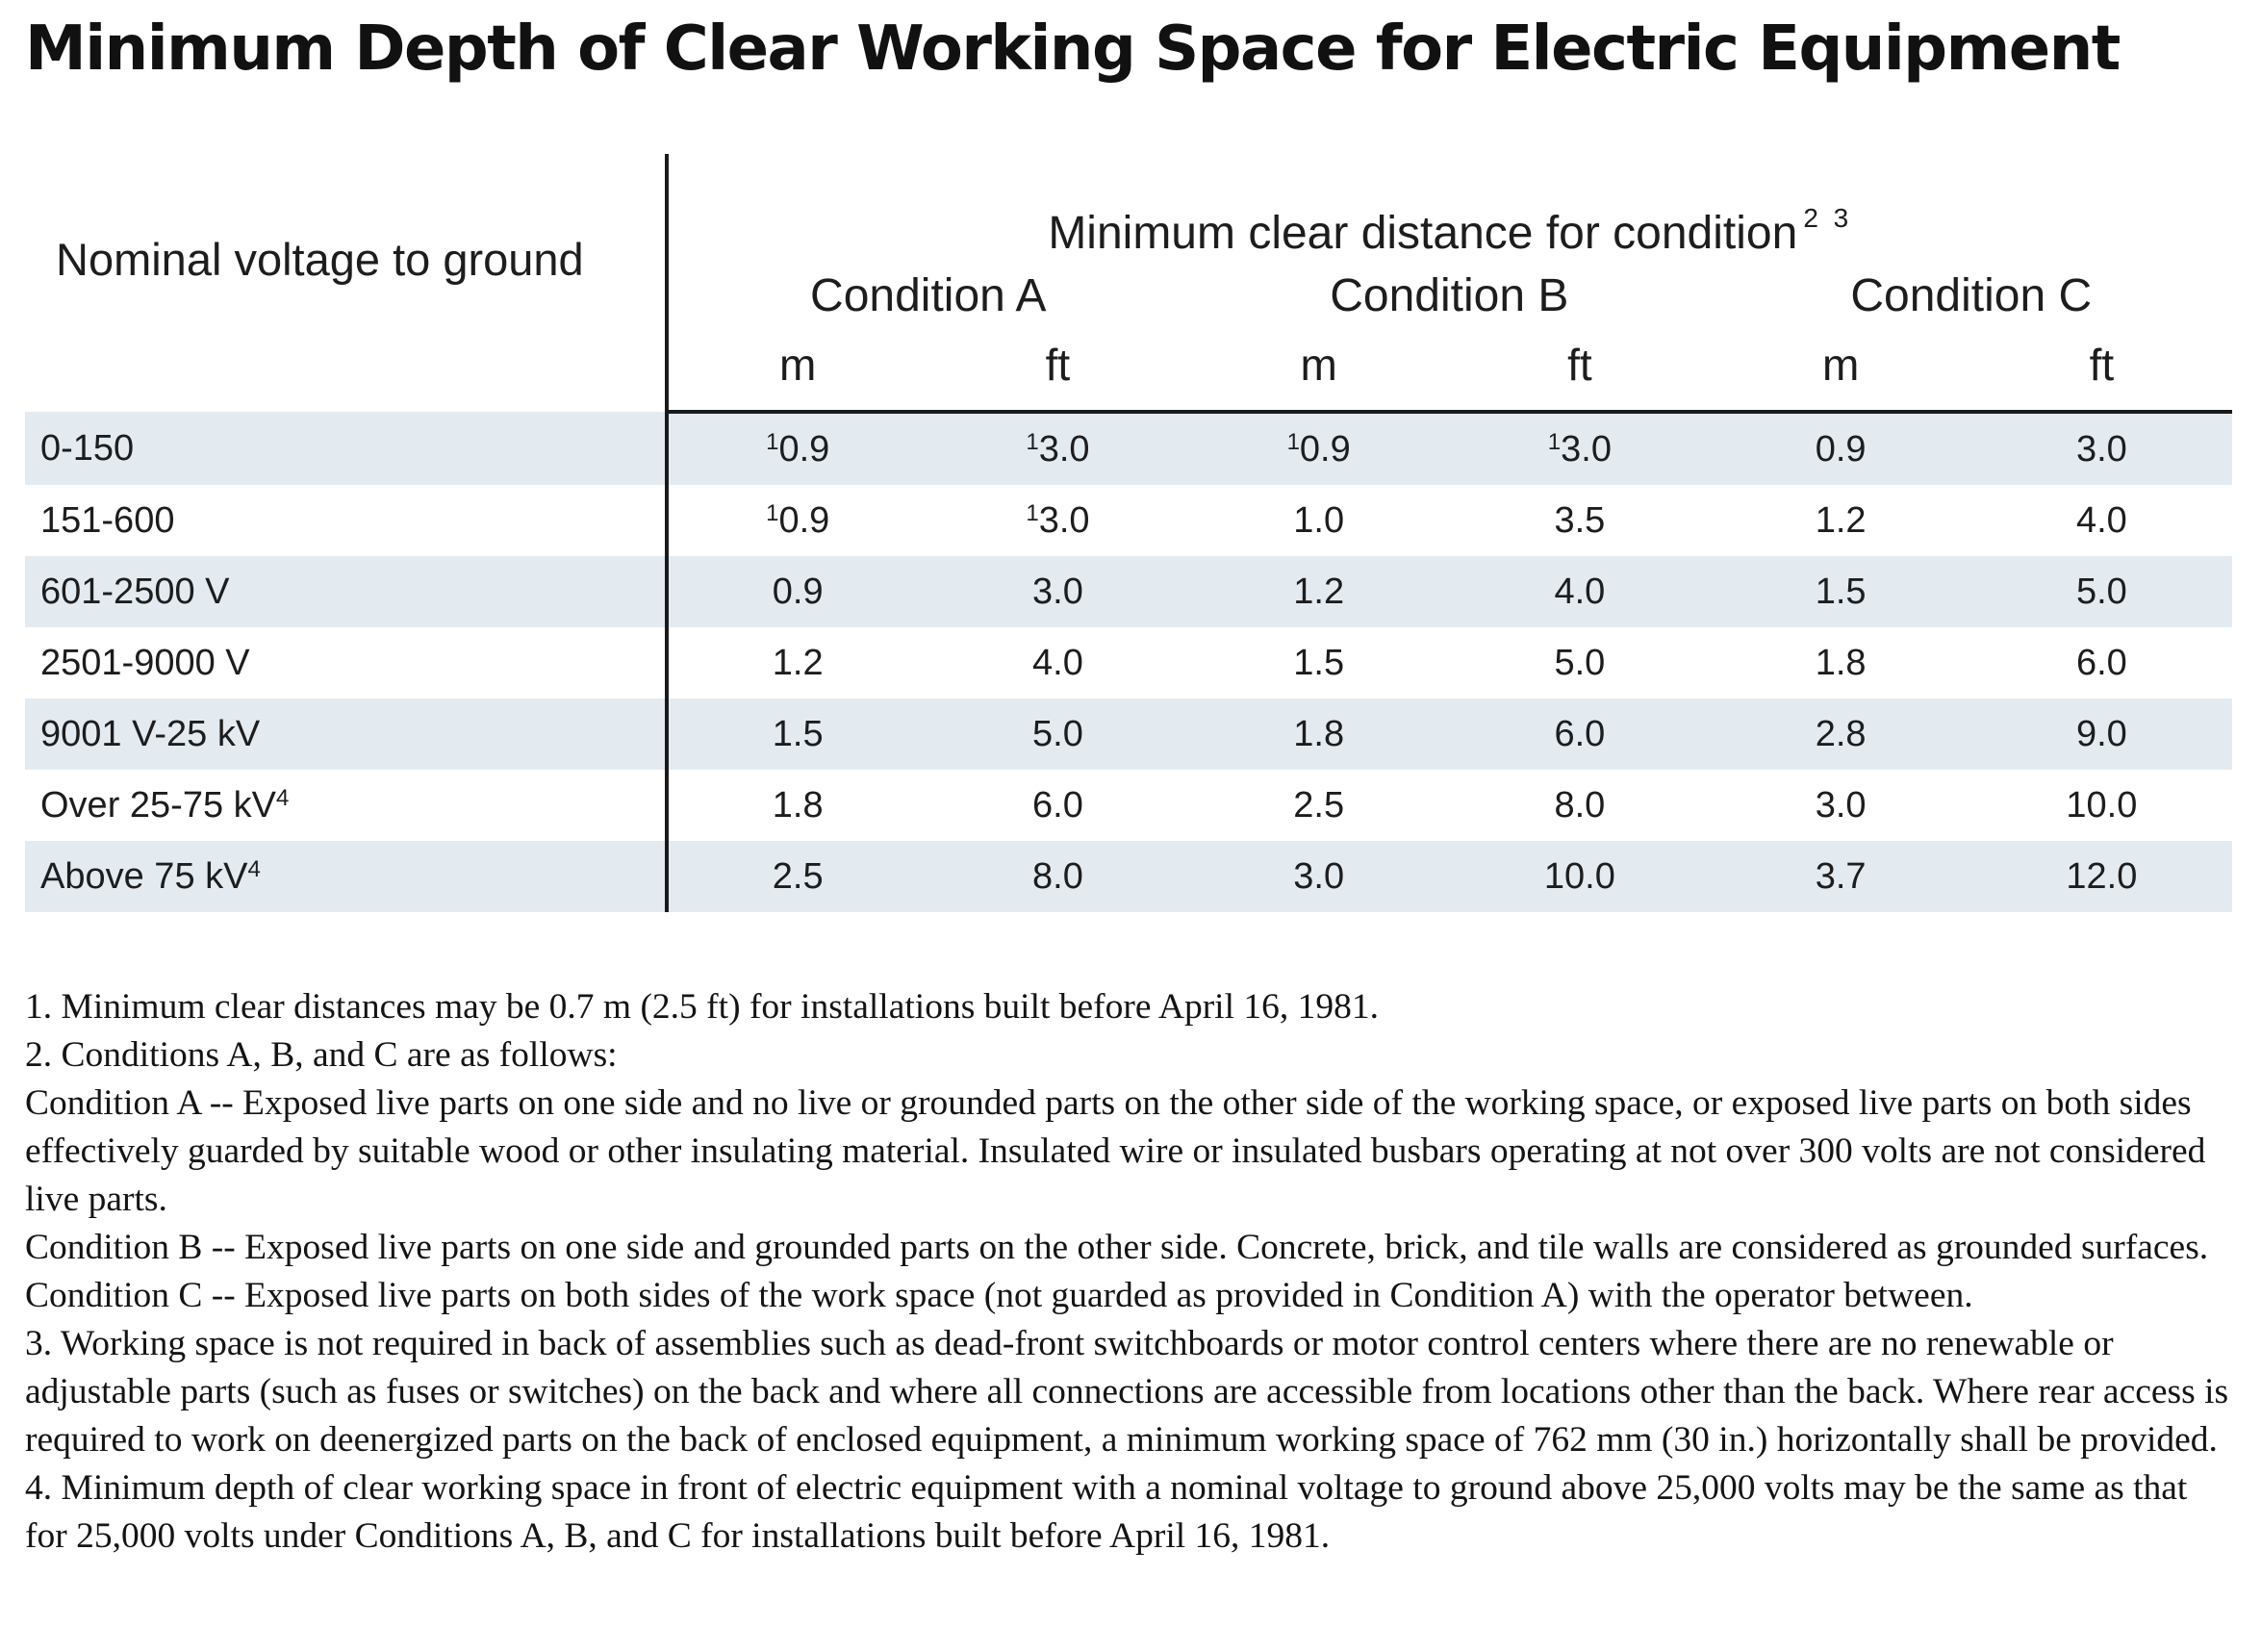 The image size is (2261, 1652). I want to click on distance-cell: 3.7, so click(1841, 876).